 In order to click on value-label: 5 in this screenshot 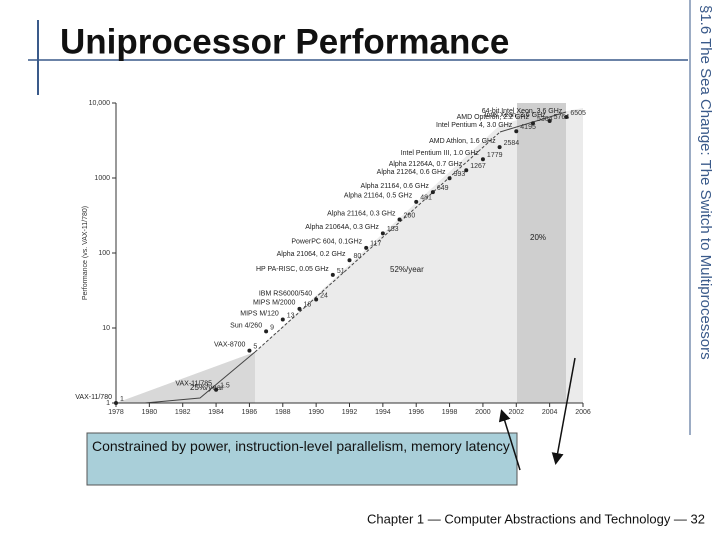, I will do `click(255, 346)`.